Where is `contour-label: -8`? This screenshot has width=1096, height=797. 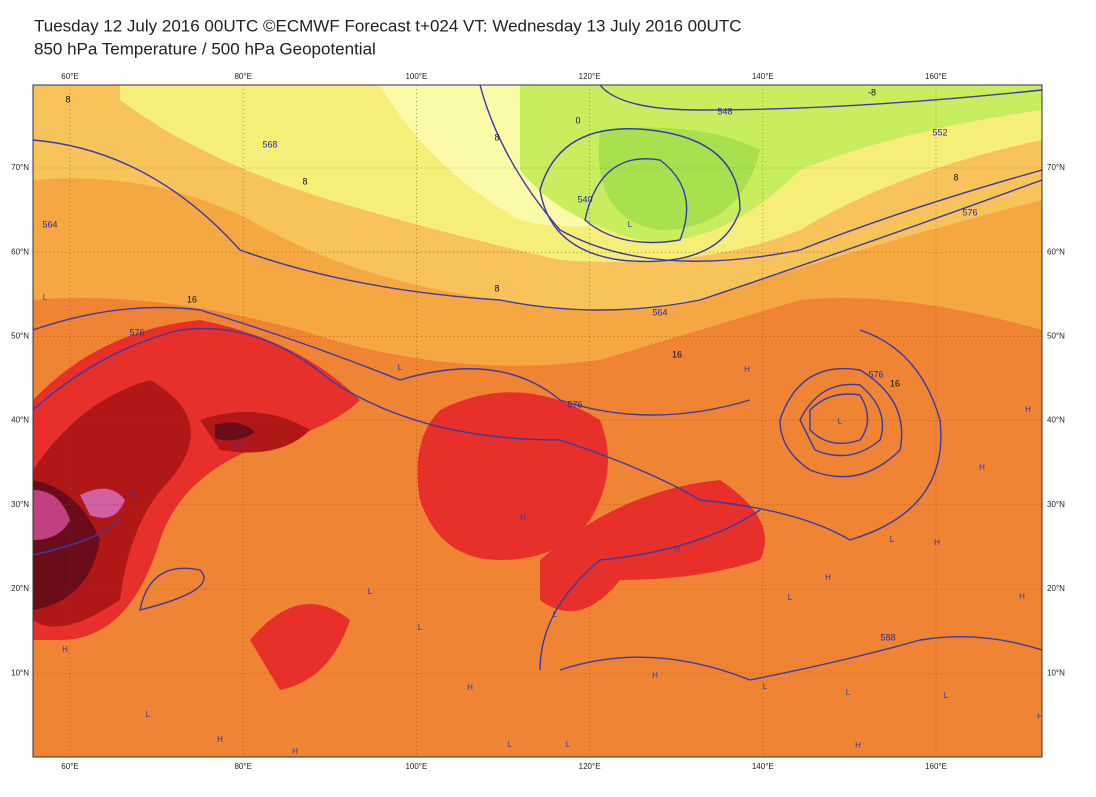
contour-label: -8 is located at coordinates (872, 92).